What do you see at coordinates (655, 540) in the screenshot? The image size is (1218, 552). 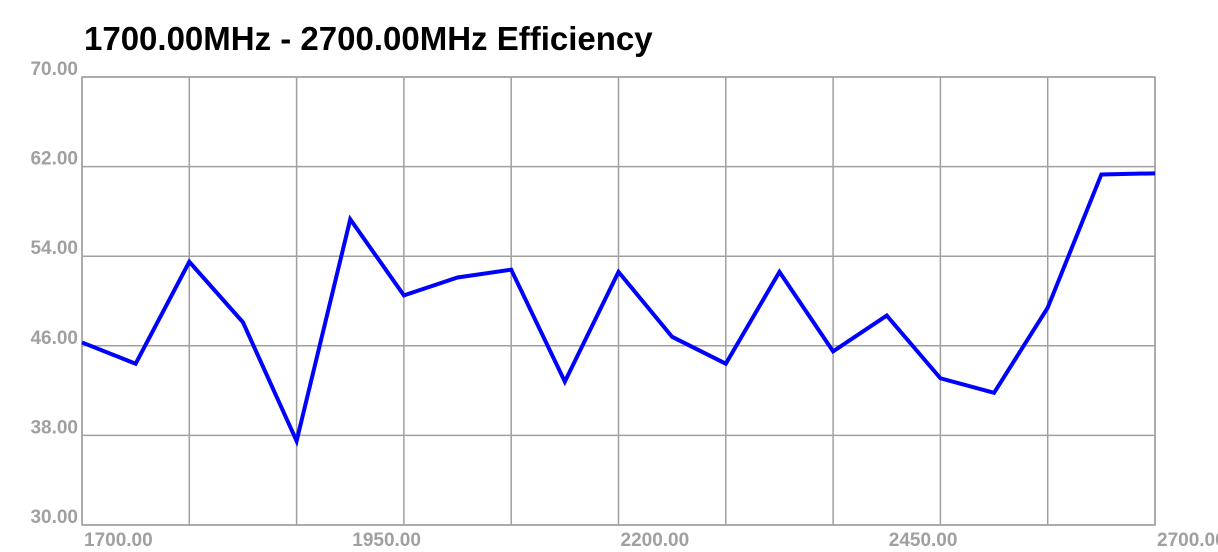 I see `x-tick-label: 2200.00` at bounding box center [655, 540].